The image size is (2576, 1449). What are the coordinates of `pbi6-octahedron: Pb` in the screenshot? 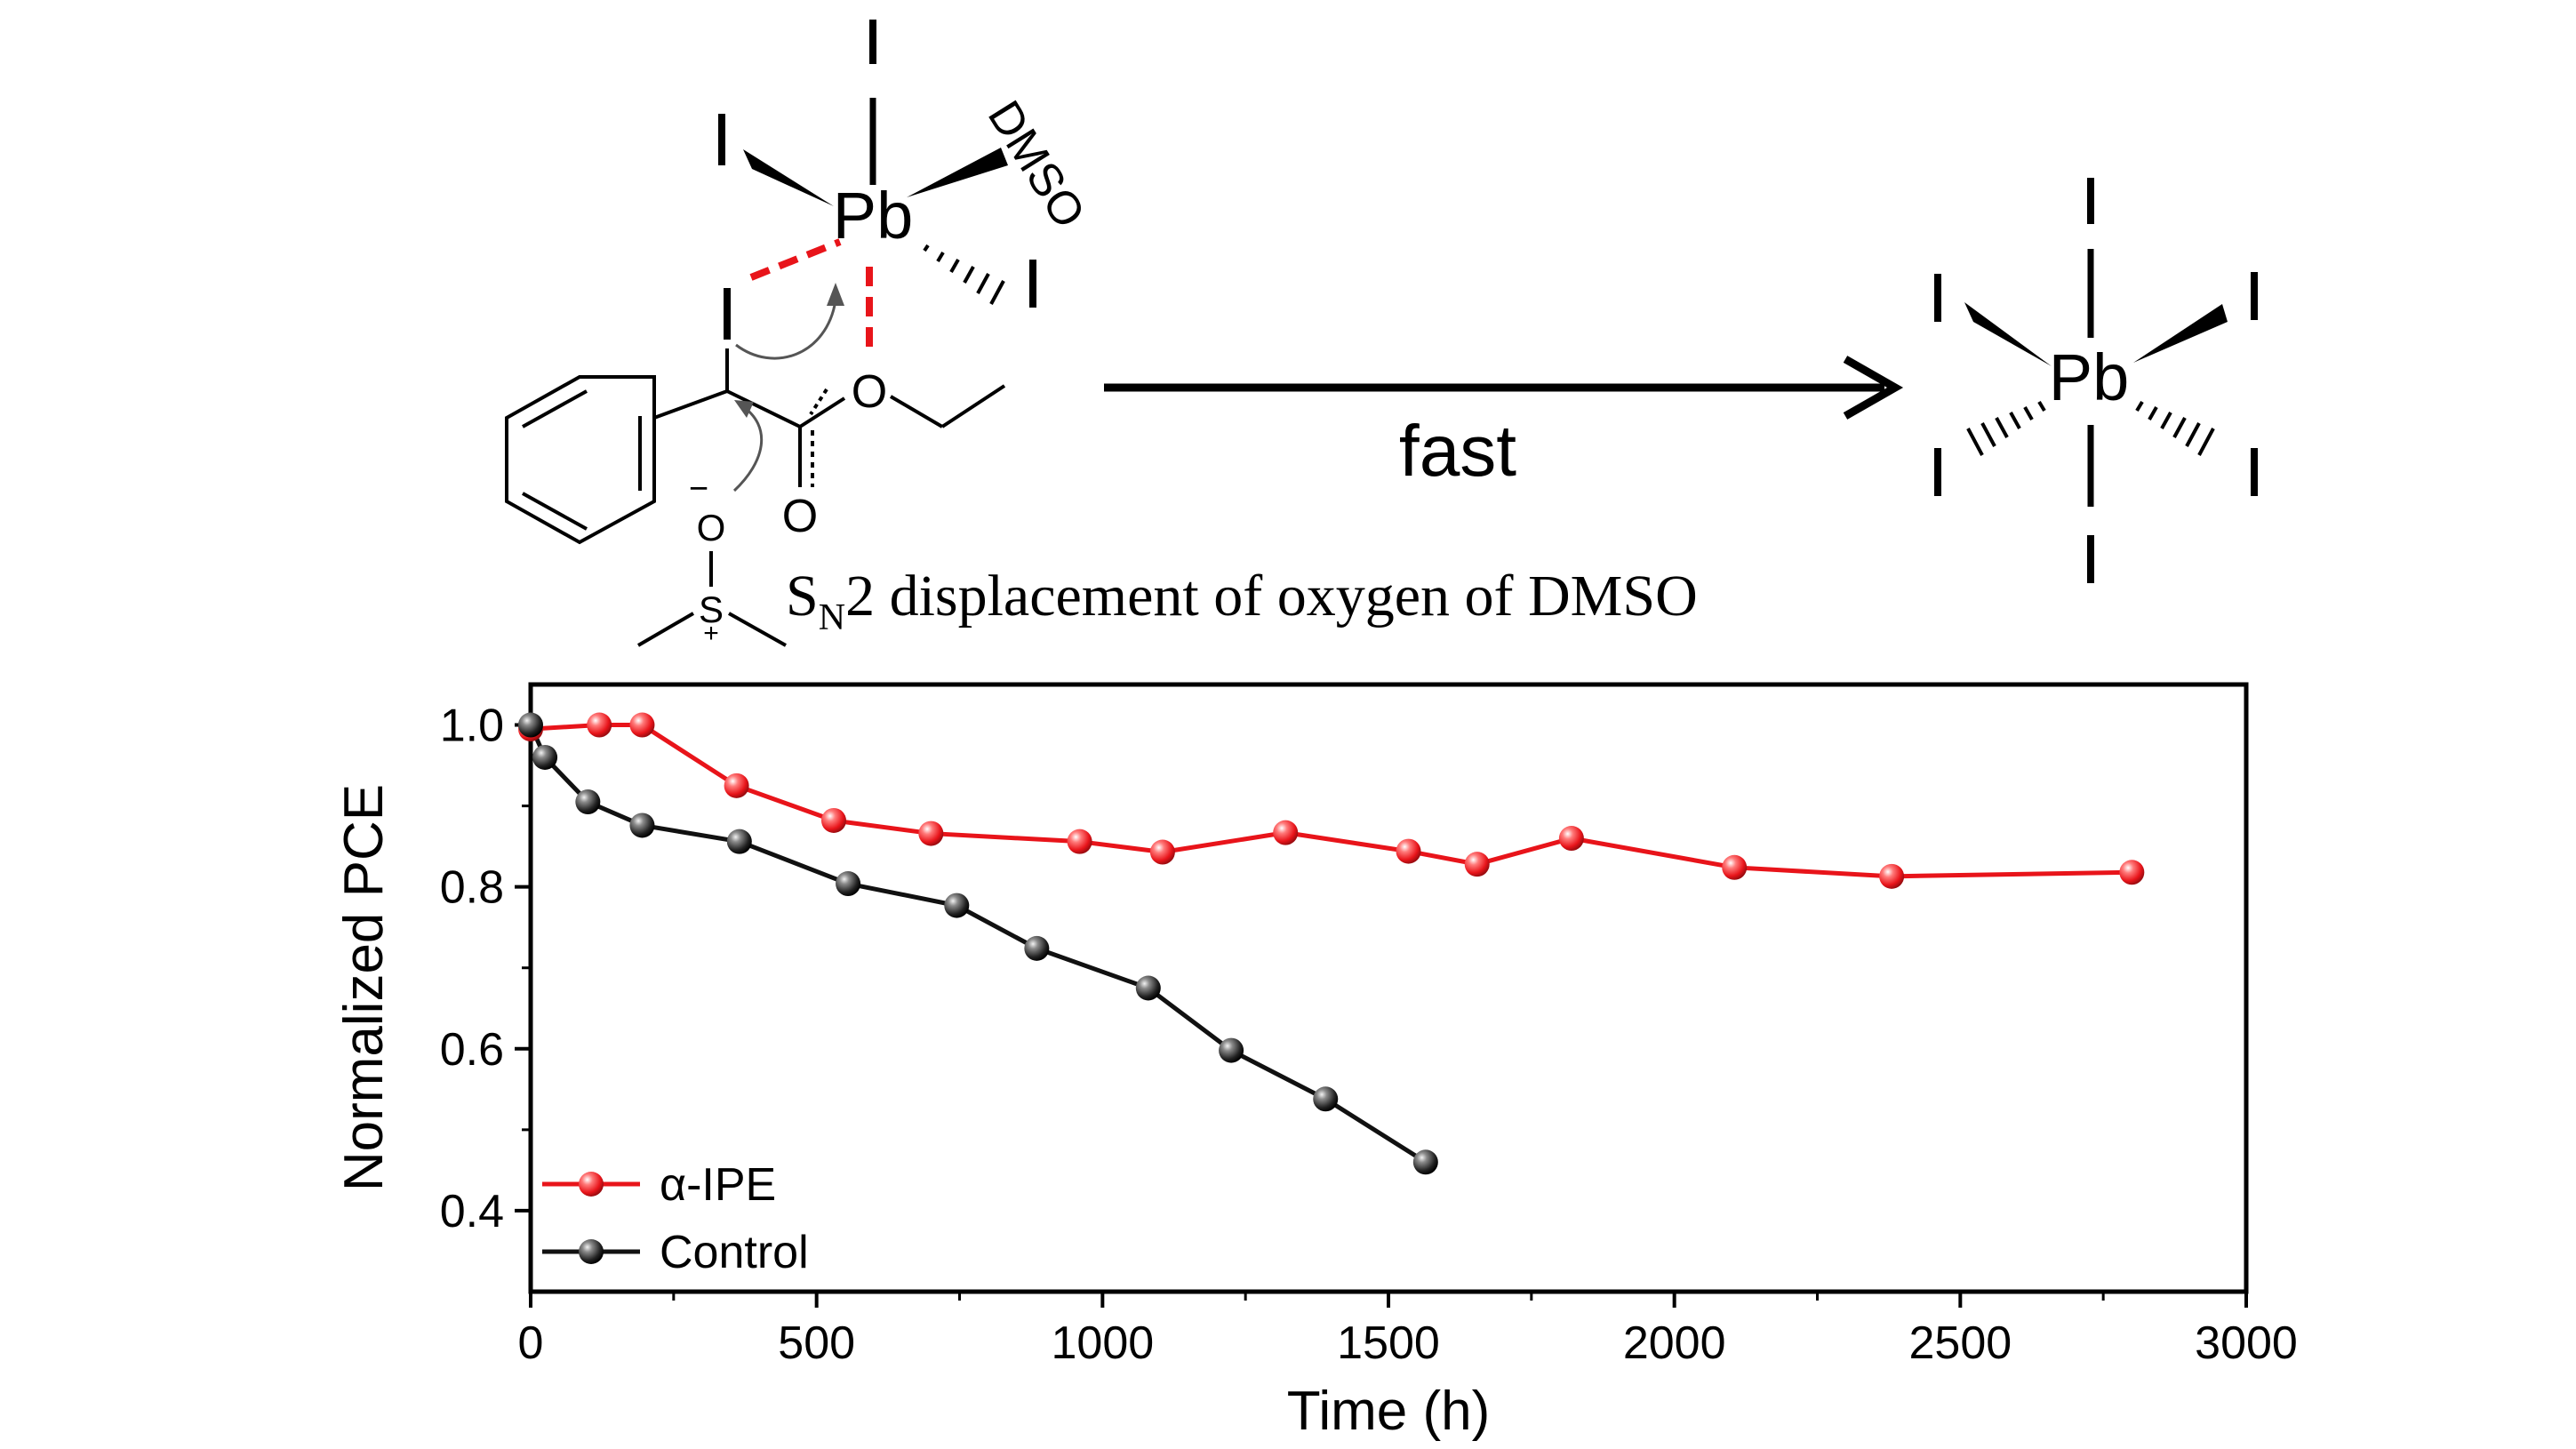 It's located at (2096, 380).